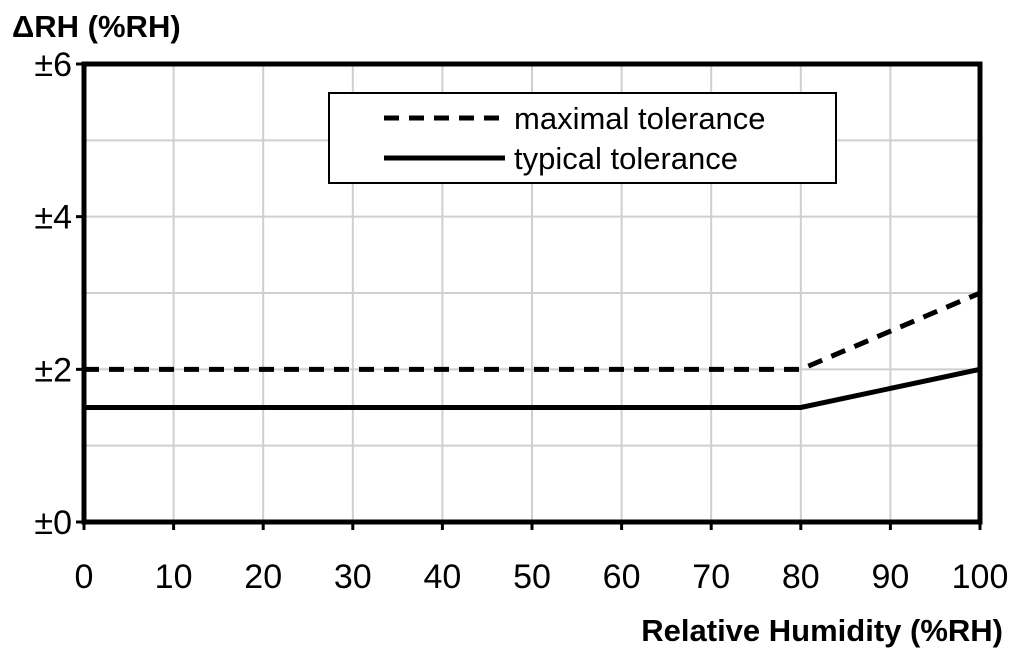 The image size is (1019, 655). Describe the element at coordinates (980, 577) in the screenshot. I see `x-tick-label-100: 100` at that location.